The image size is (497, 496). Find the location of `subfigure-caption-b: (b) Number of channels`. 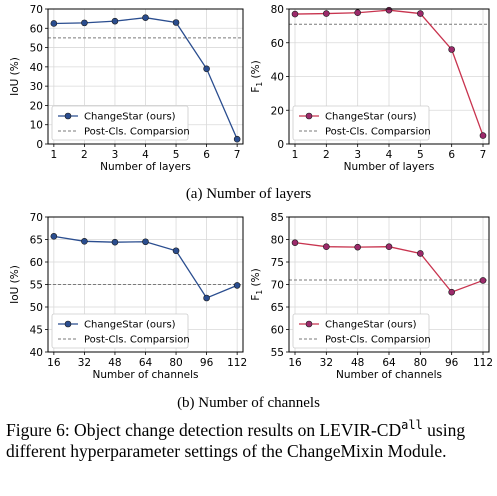

subfigure-caption-b: (b) Number of channels is located at coordinates (248, 403).